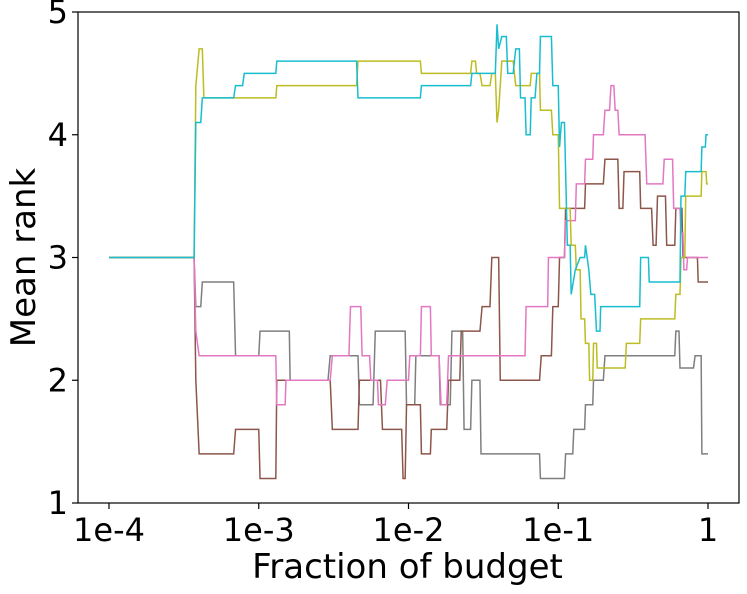 This screenshot has height=594, width=747. I want to click on y-tick-label: 3, so click(58, 258).